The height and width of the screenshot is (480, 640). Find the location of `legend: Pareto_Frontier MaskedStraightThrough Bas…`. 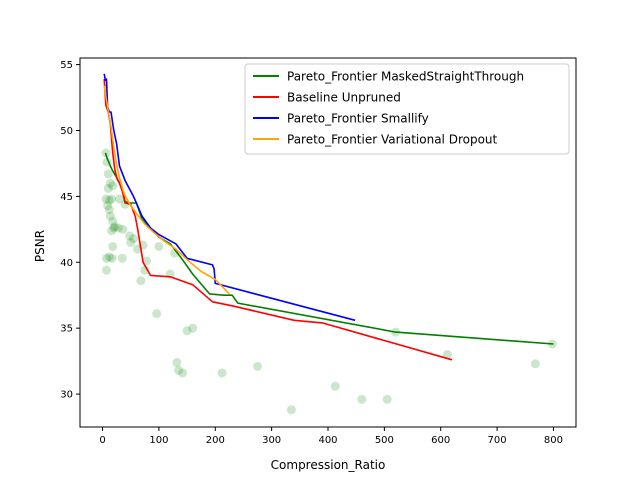

legend: Pareto_Frontier MaskedStraightThrough Bas… is located at coordinates (407, 109).